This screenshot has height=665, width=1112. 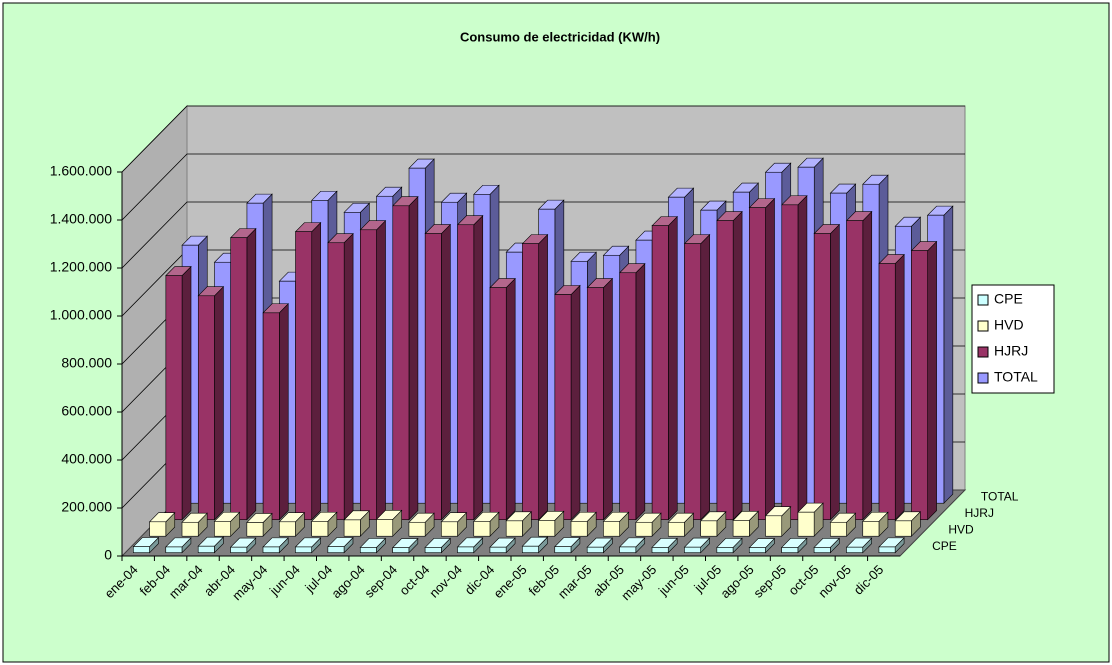 What do you see at coordinates (1016, 377) in the screenshot?
I see `legend-label: TOTAL` at bounding box center [1016, 377].